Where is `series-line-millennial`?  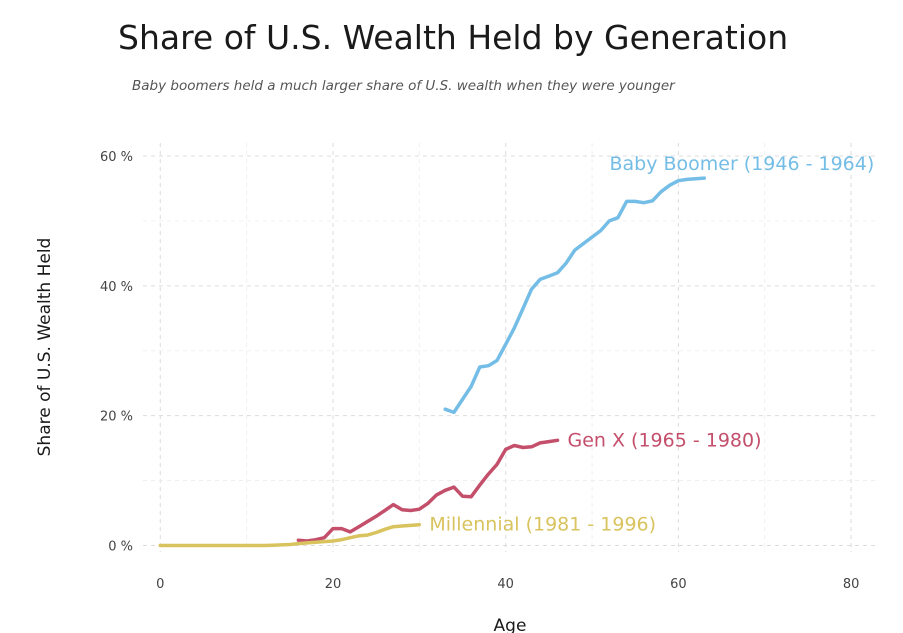
series-line-millennial is located at coordinates (290, 535).